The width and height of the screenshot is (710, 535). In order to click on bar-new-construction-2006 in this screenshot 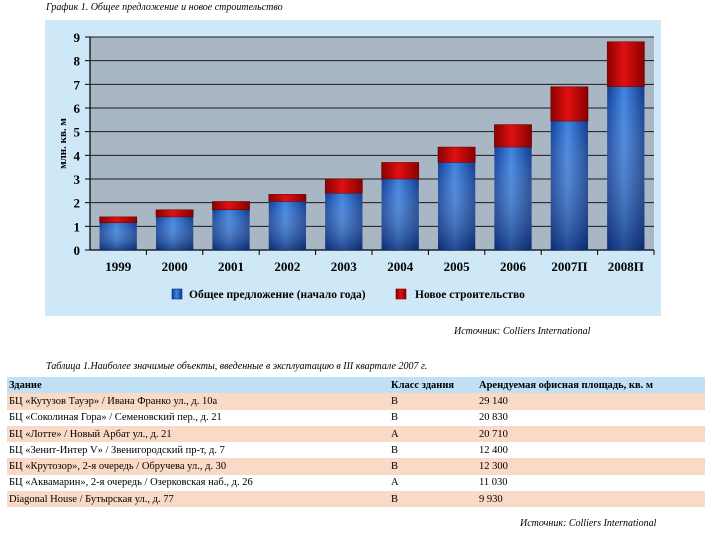, I will do `click(513, 136)`.